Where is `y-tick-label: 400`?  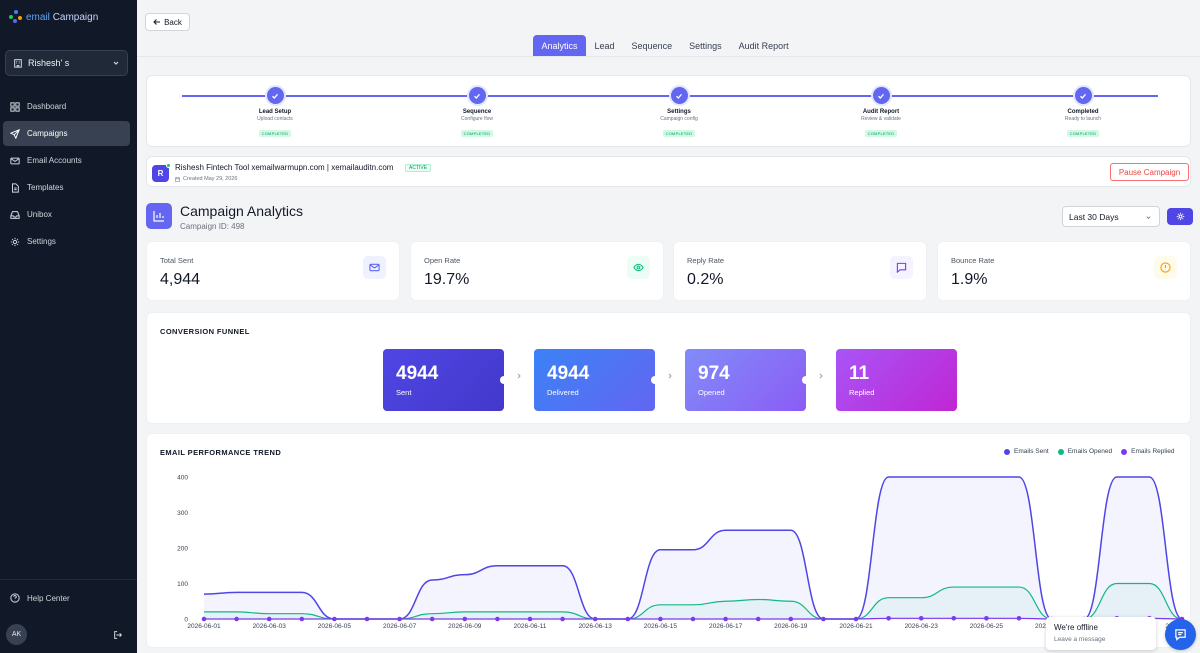 y-tick-label: 400 is located at coordinates (182, 478).